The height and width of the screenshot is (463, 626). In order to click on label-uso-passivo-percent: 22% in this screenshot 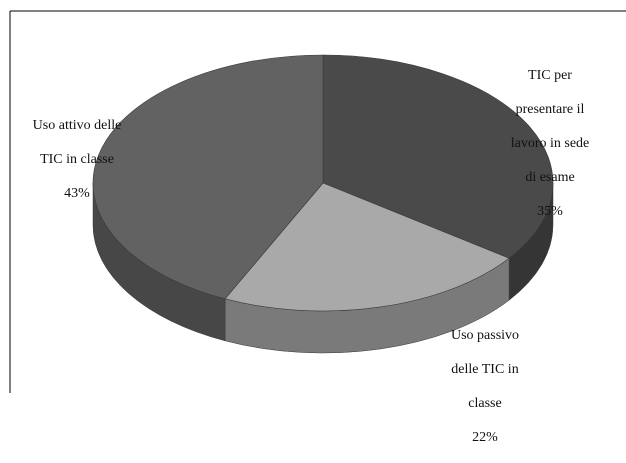, I will do `click(485, 437)`.